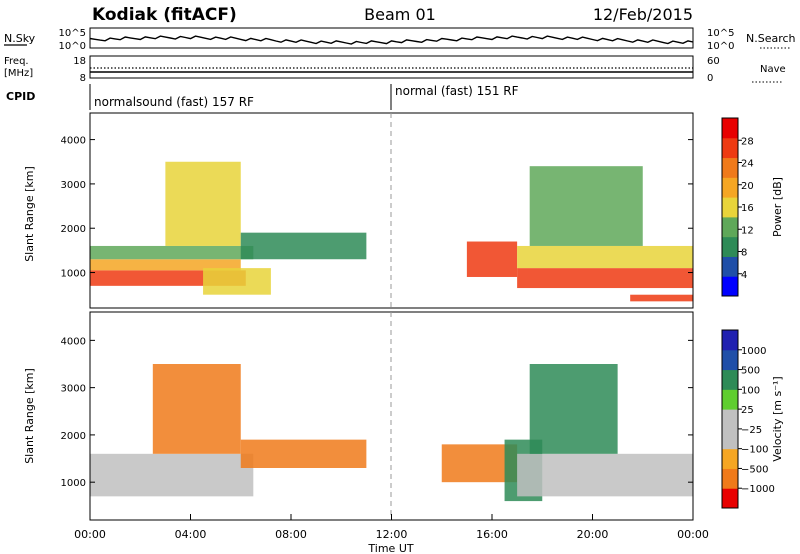 This screenshot has height=554, width=800. I want to click on x-tick-label: 16:00, so click(492, 534).